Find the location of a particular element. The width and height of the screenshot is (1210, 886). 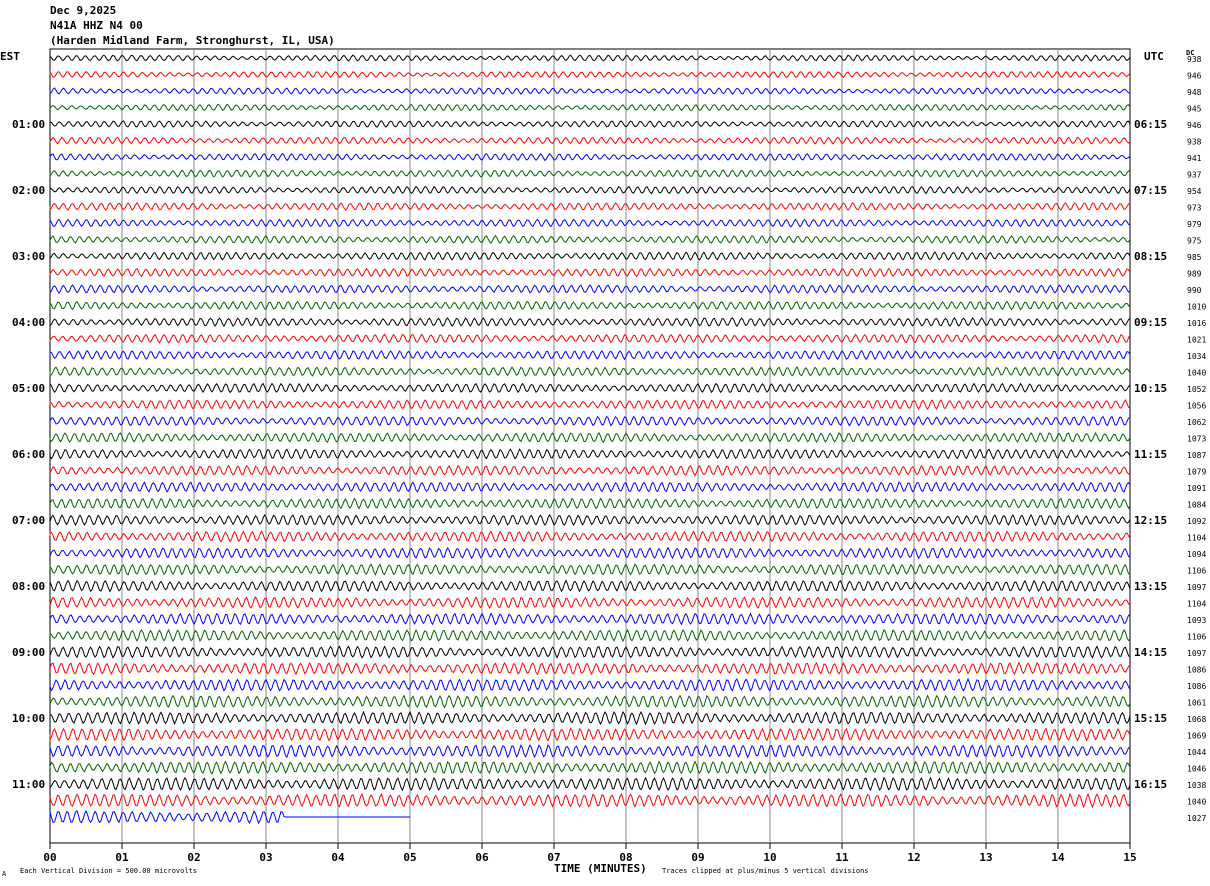

x-tick-label: 12 is located at coordinates (913, 857).